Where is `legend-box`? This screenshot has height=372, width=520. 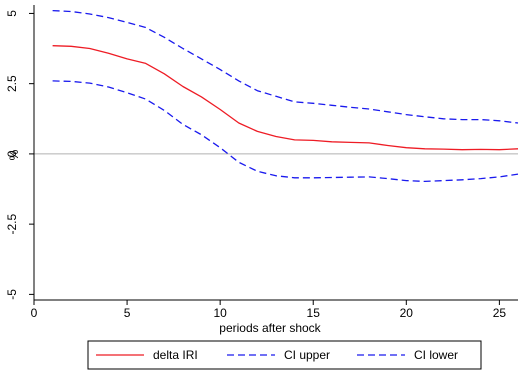 legend-box is located at coordinates (284, 355).